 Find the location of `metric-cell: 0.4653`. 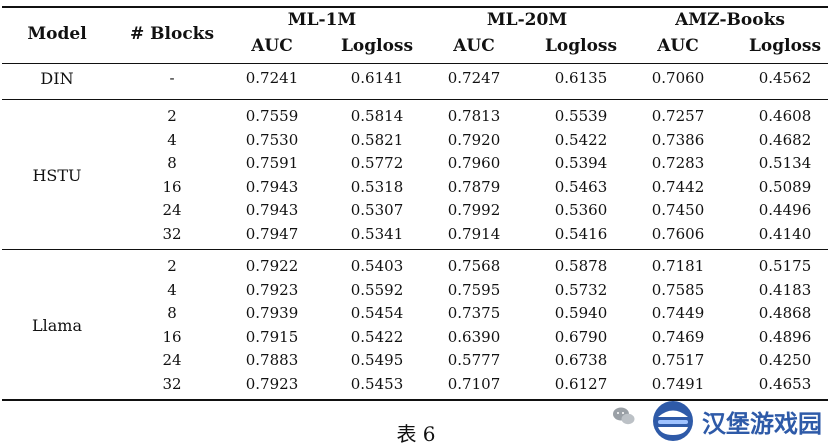

metric-cell: 0.4653 is located at coordinates (785, 383).